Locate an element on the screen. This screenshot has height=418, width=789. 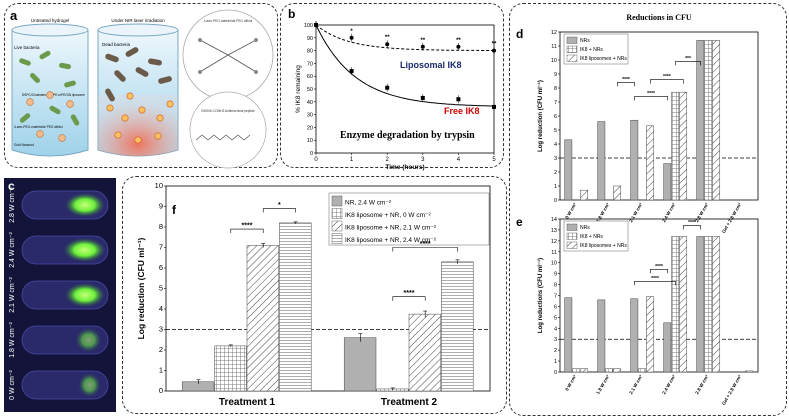
y-tick-label: 12 is located at coordinates (554, 33).